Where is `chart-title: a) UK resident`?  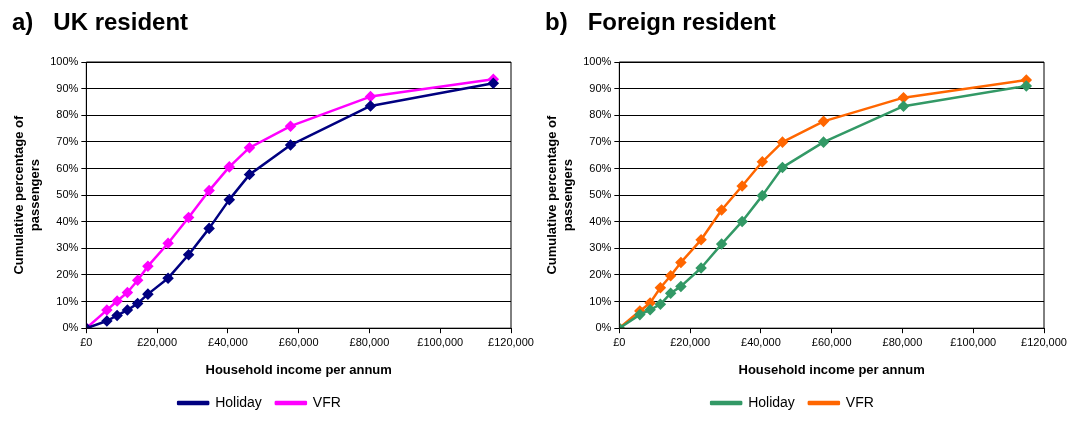 chart-title: a) UK resident is located at coordinates (100, 22).